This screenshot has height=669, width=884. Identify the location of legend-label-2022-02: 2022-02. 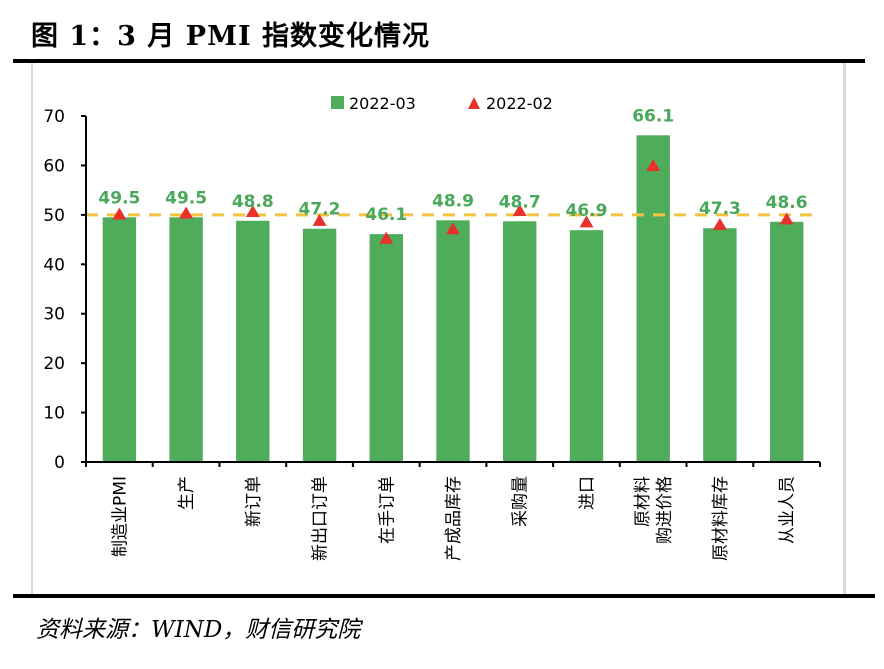
(519, 103).